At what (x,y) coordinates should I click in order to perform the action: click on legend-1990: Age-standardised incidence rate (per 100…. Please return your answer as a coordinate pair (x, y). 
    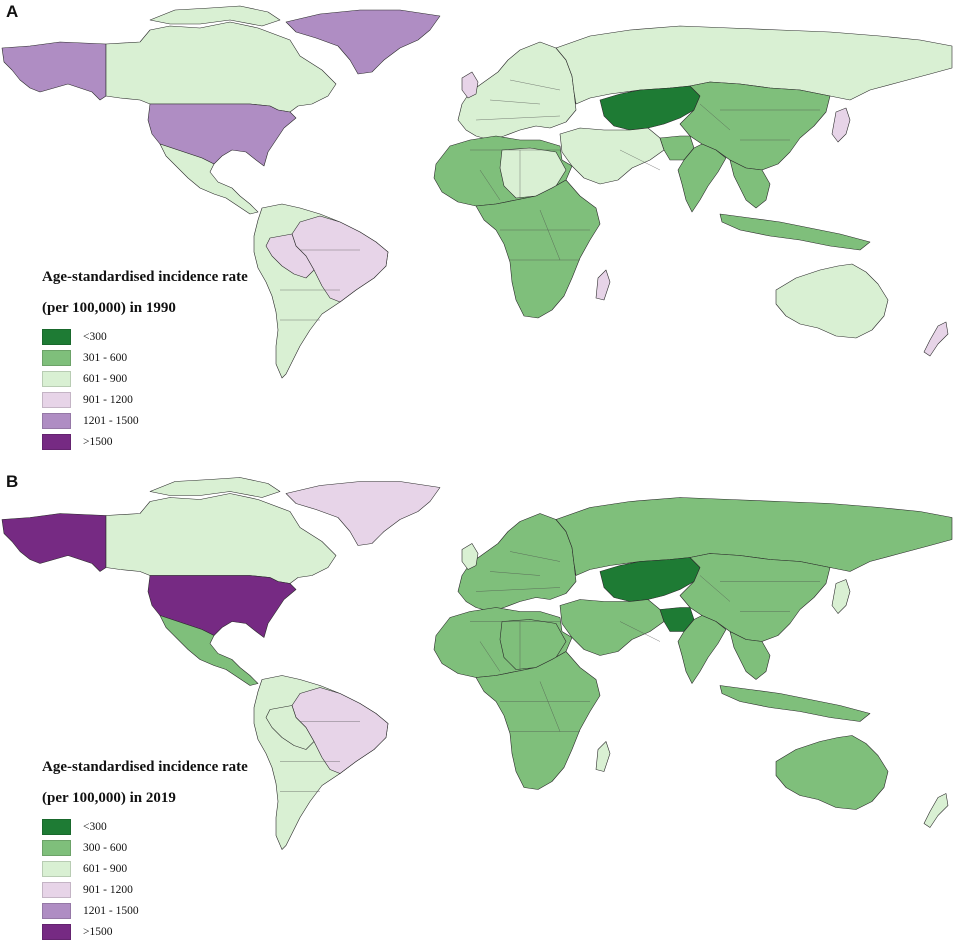
    Looking at the image, I should click on (145, 361).